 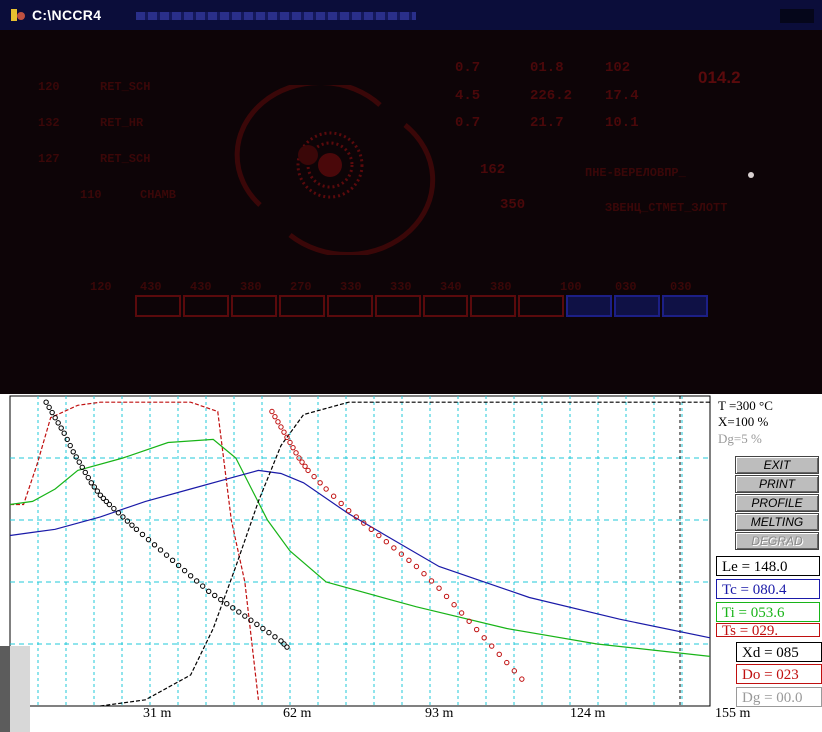 I want to click on window-control-box, so click(x=797, y=16).